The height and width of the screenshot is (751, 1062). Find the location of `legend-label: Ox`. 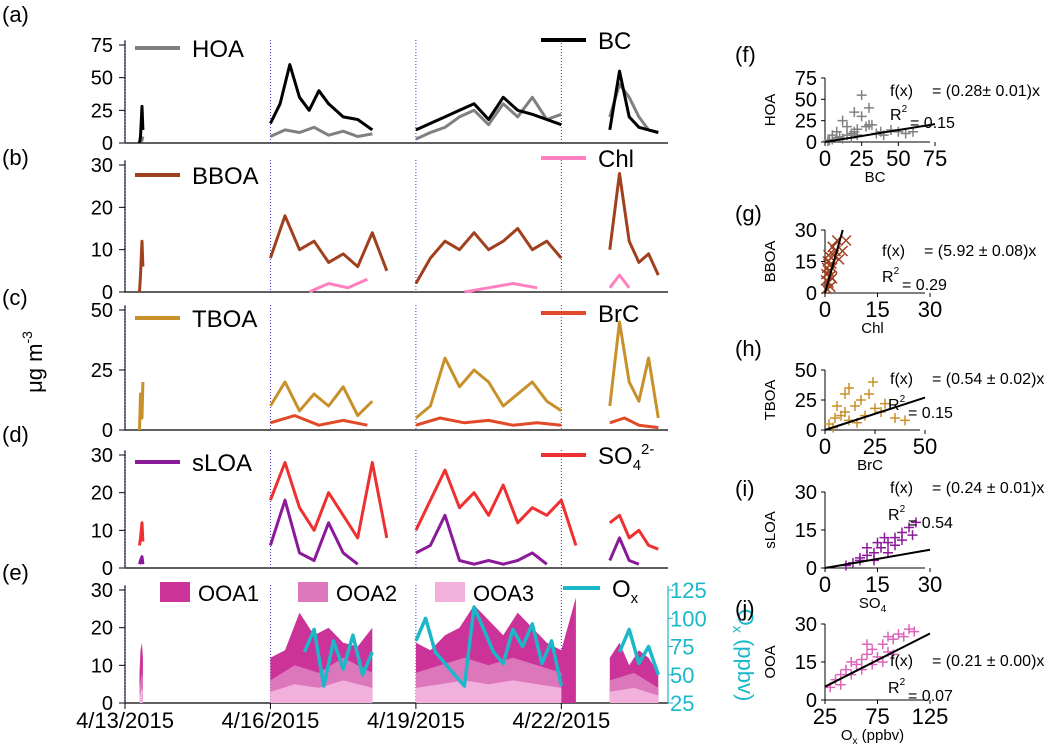

legend-label: Ox is located at coordinates (625, 591).